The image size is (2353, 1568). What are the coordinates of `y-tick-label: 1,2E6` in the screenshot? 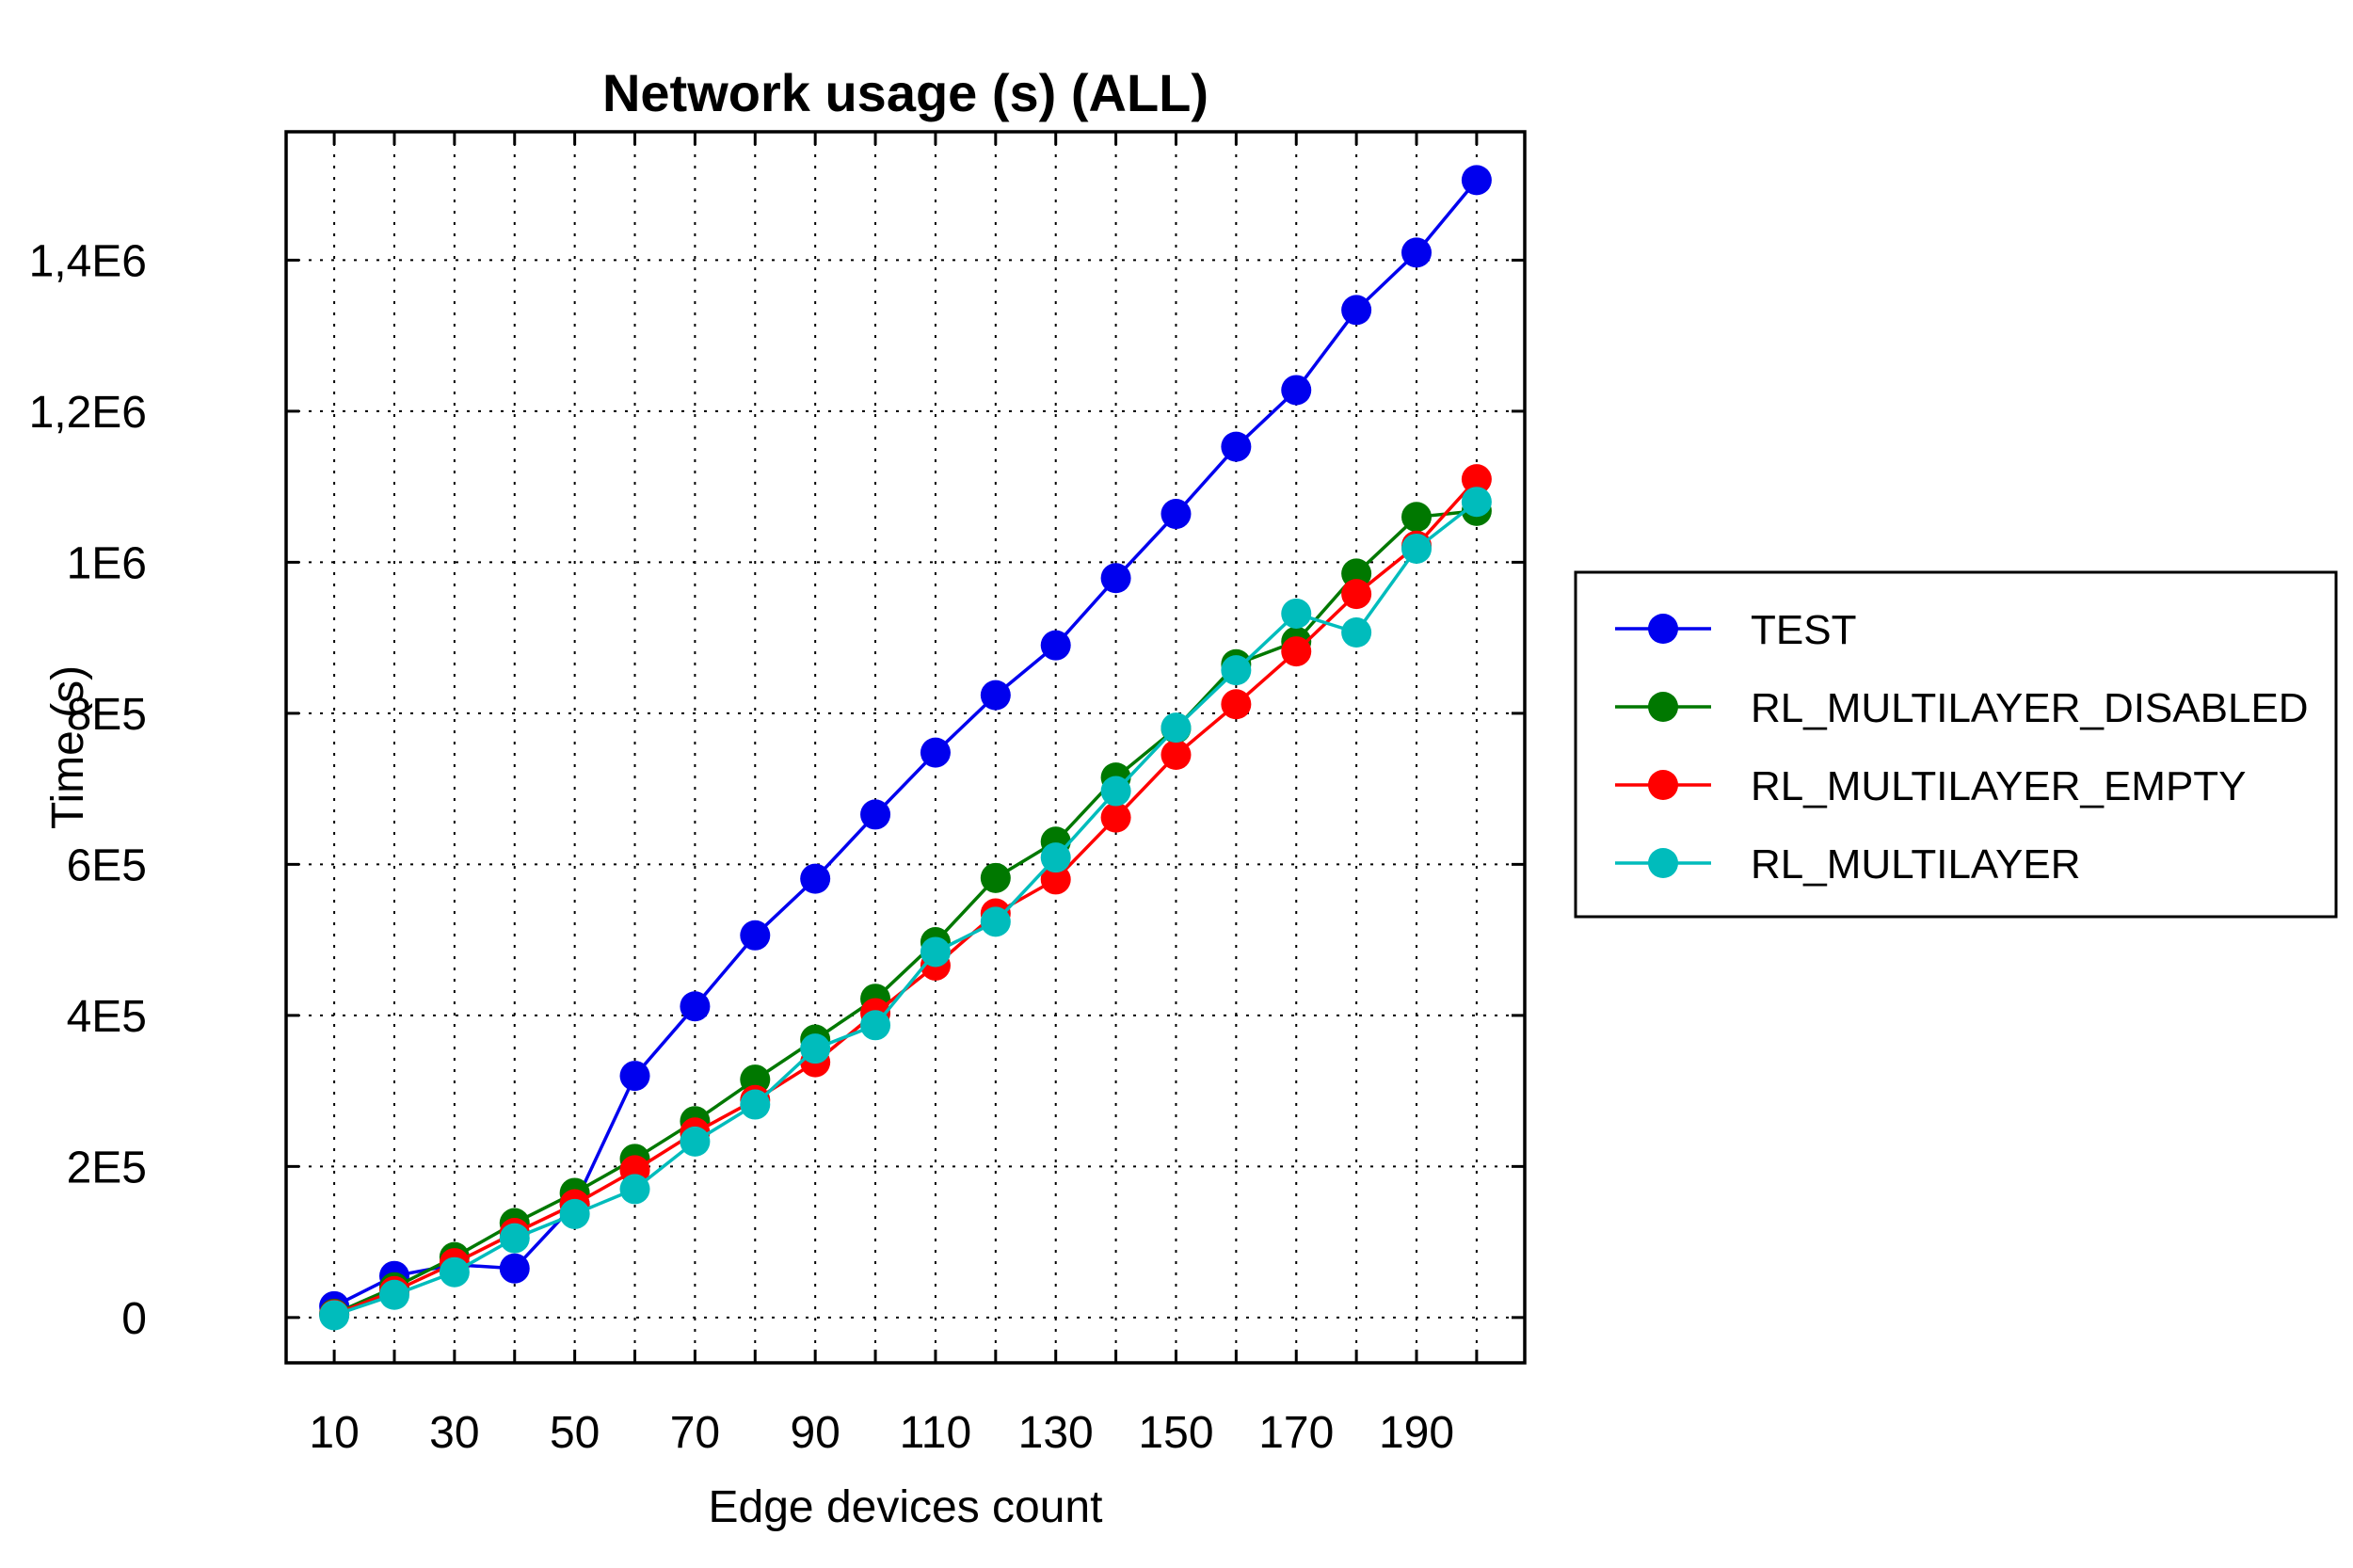 It's located at (88, 413).